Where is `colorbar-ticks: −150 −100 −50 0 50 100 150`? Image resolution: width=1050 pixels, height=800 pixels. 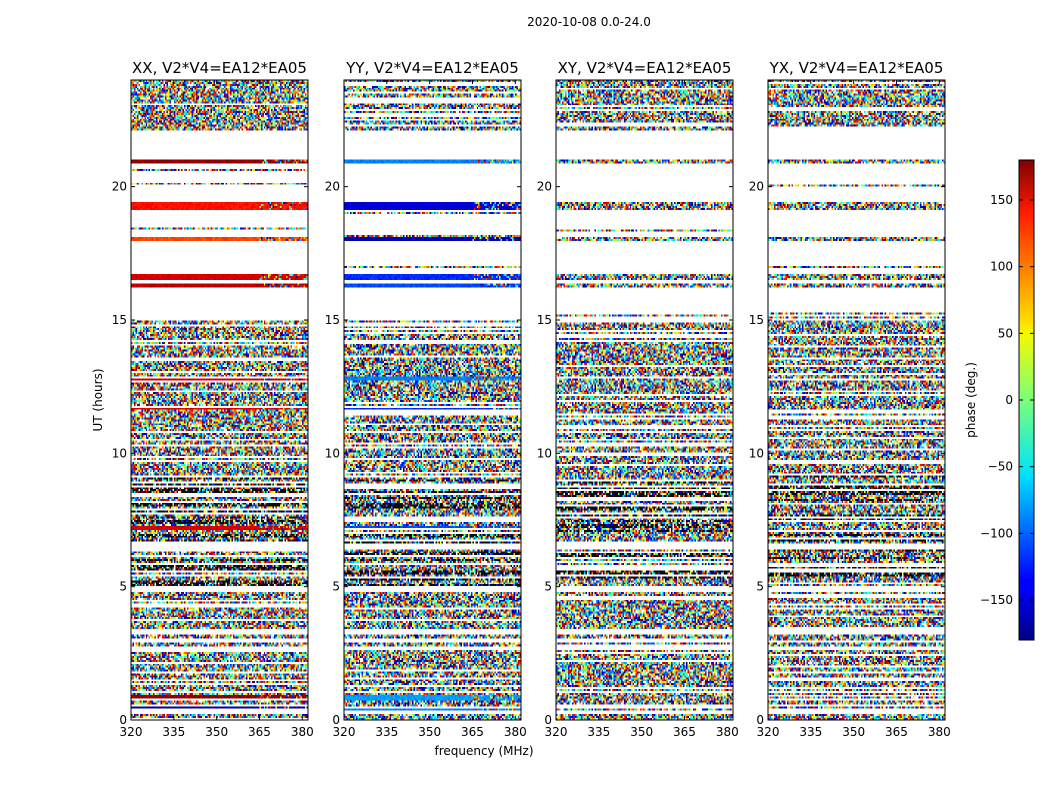
colorbar-ticks: −150 −100 −50 0 50 100 150 is located at coordinates (1007, 400).